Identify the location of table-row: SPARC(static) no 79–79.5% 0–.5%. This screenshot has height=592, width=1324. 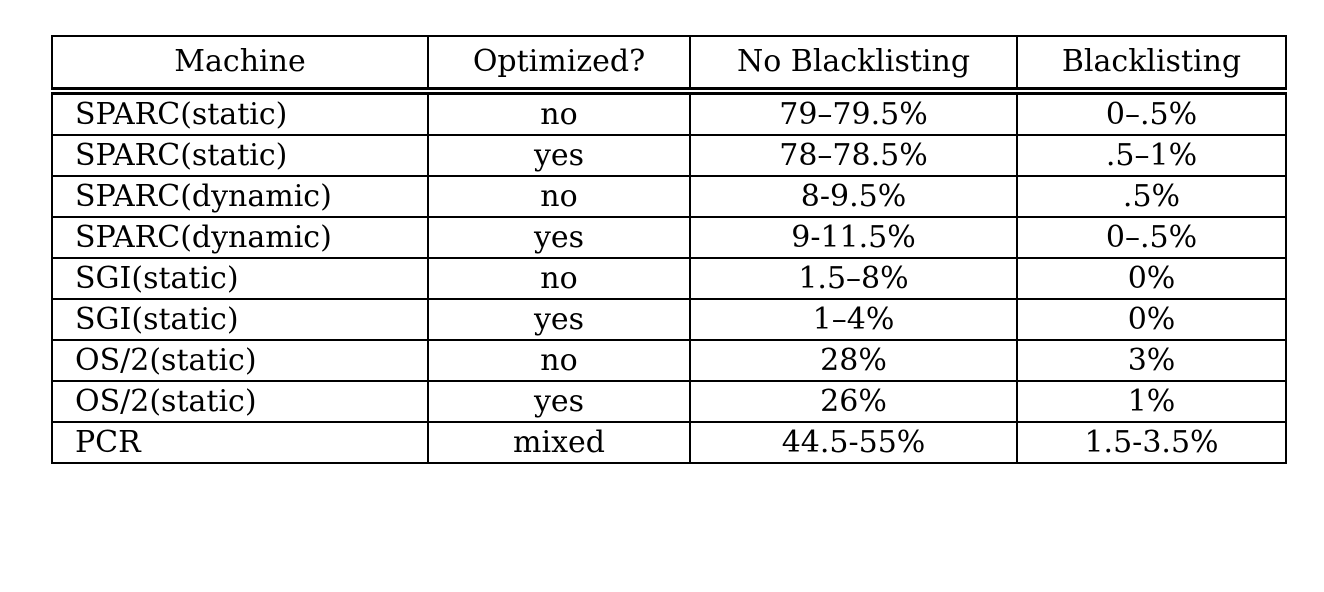
(669, 113).